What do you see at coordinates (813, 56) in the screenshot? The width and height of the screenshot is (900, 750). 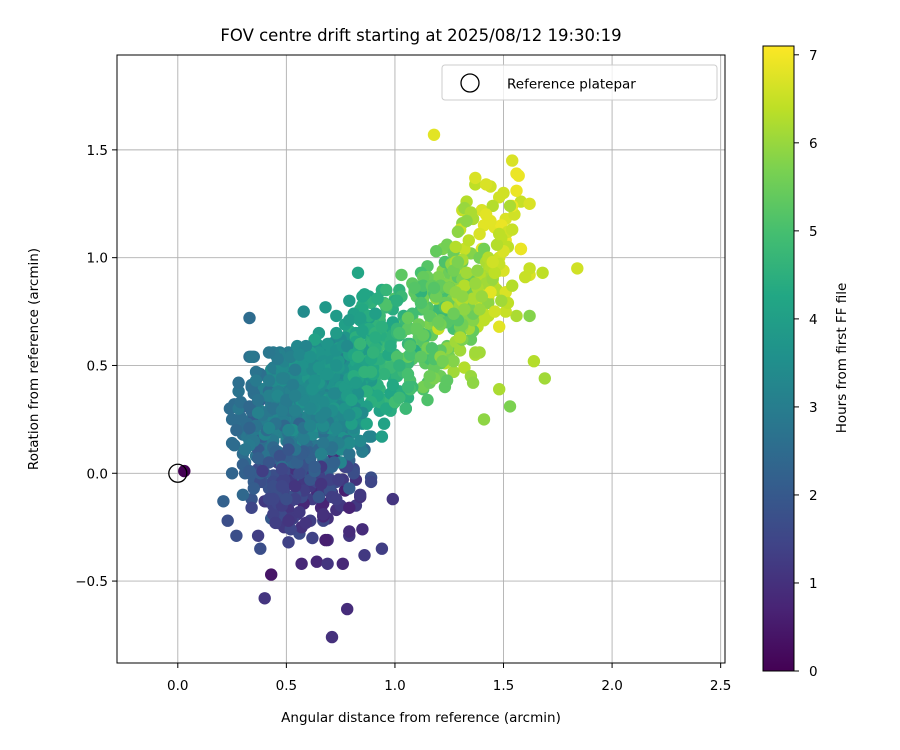 I see `colorbar-tick-label: 7` at bounding box center [813, 56].